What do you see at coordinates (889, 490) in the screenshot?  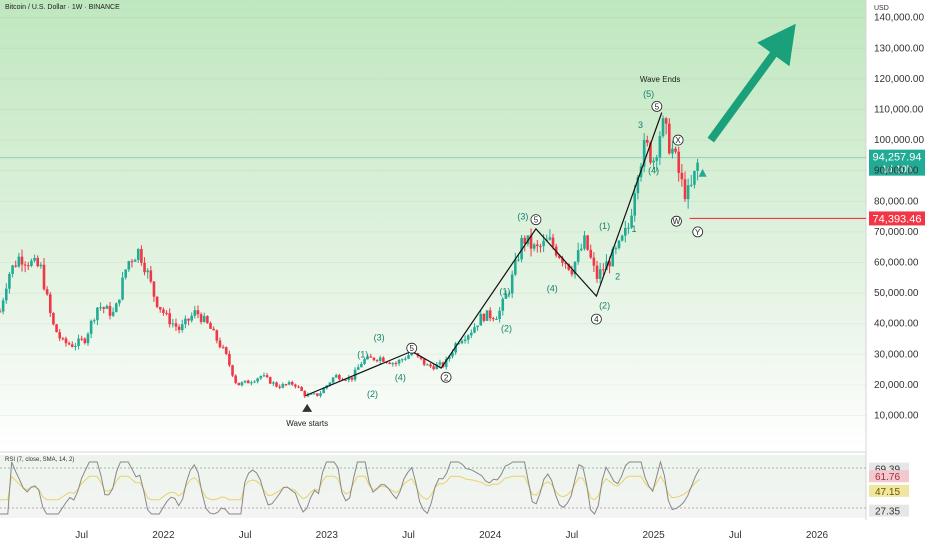 I see `rsi-tag` at bounding box center [889, 490].